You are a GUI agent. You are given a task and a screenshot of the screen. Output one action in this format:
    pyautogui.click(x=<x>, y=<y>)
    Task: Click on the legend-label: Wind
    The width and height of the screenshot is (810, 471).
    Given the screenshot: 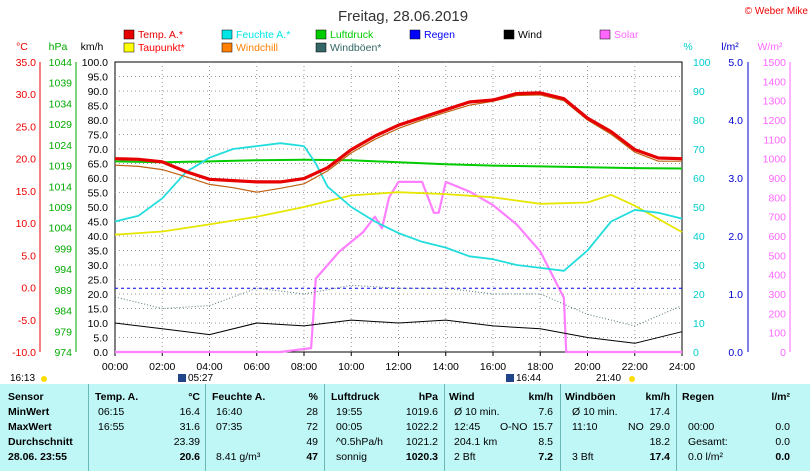 What is the action you would take?
    pyautogui.click(x=530, y=35)
    